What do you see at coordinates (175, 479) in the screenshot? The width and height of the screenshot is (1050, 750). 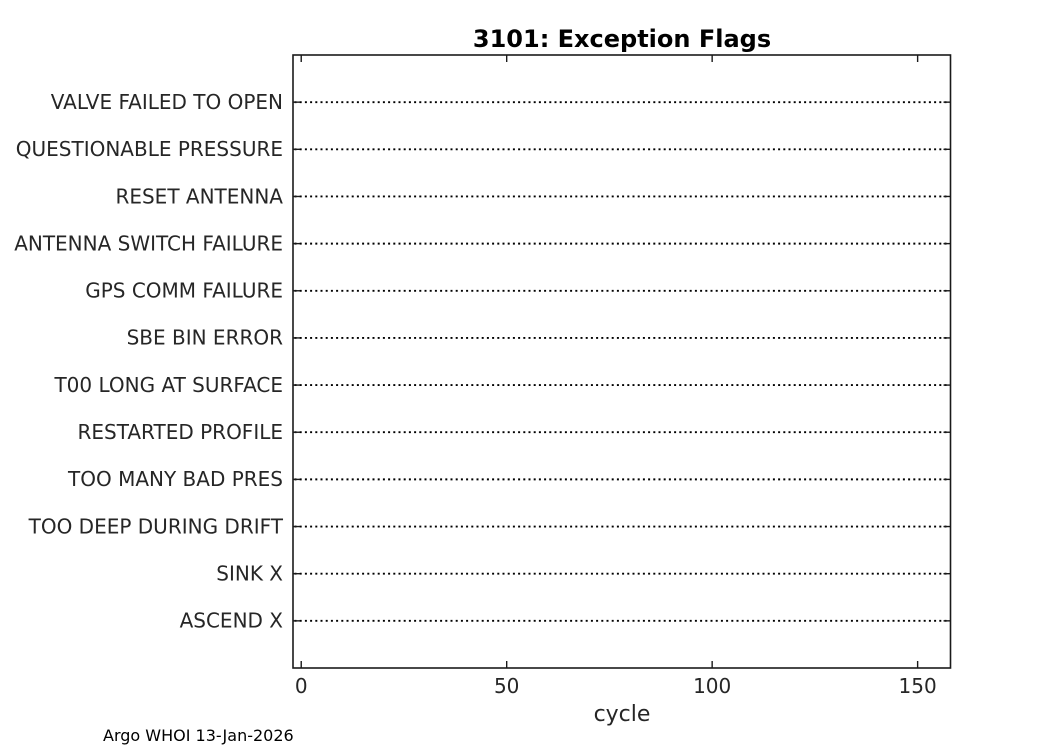 I see `y-axis-category-label: TOO MANY BAD PRES` at bounding box center [175, 479].